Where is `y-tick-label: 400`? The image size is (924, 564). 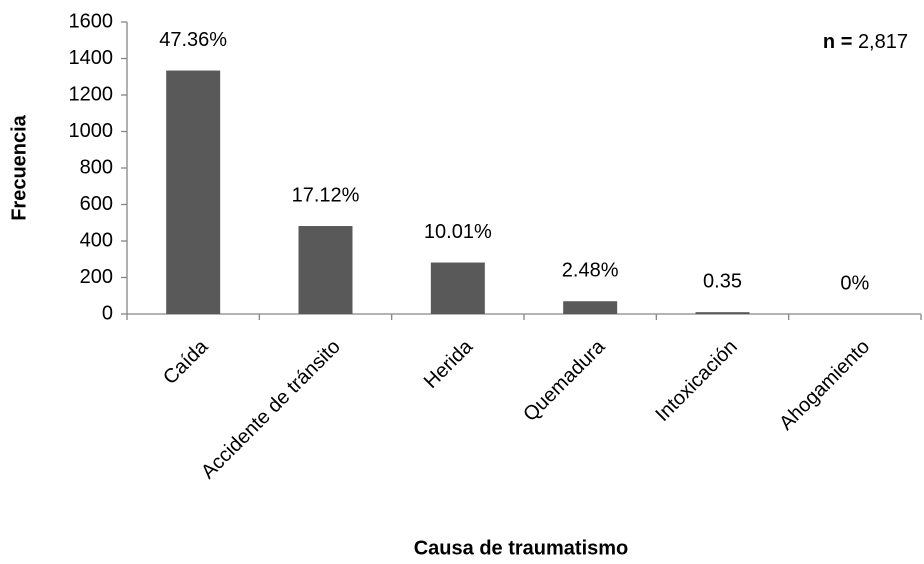
y-tick-label: 400 is located at coordinates (96, 240).